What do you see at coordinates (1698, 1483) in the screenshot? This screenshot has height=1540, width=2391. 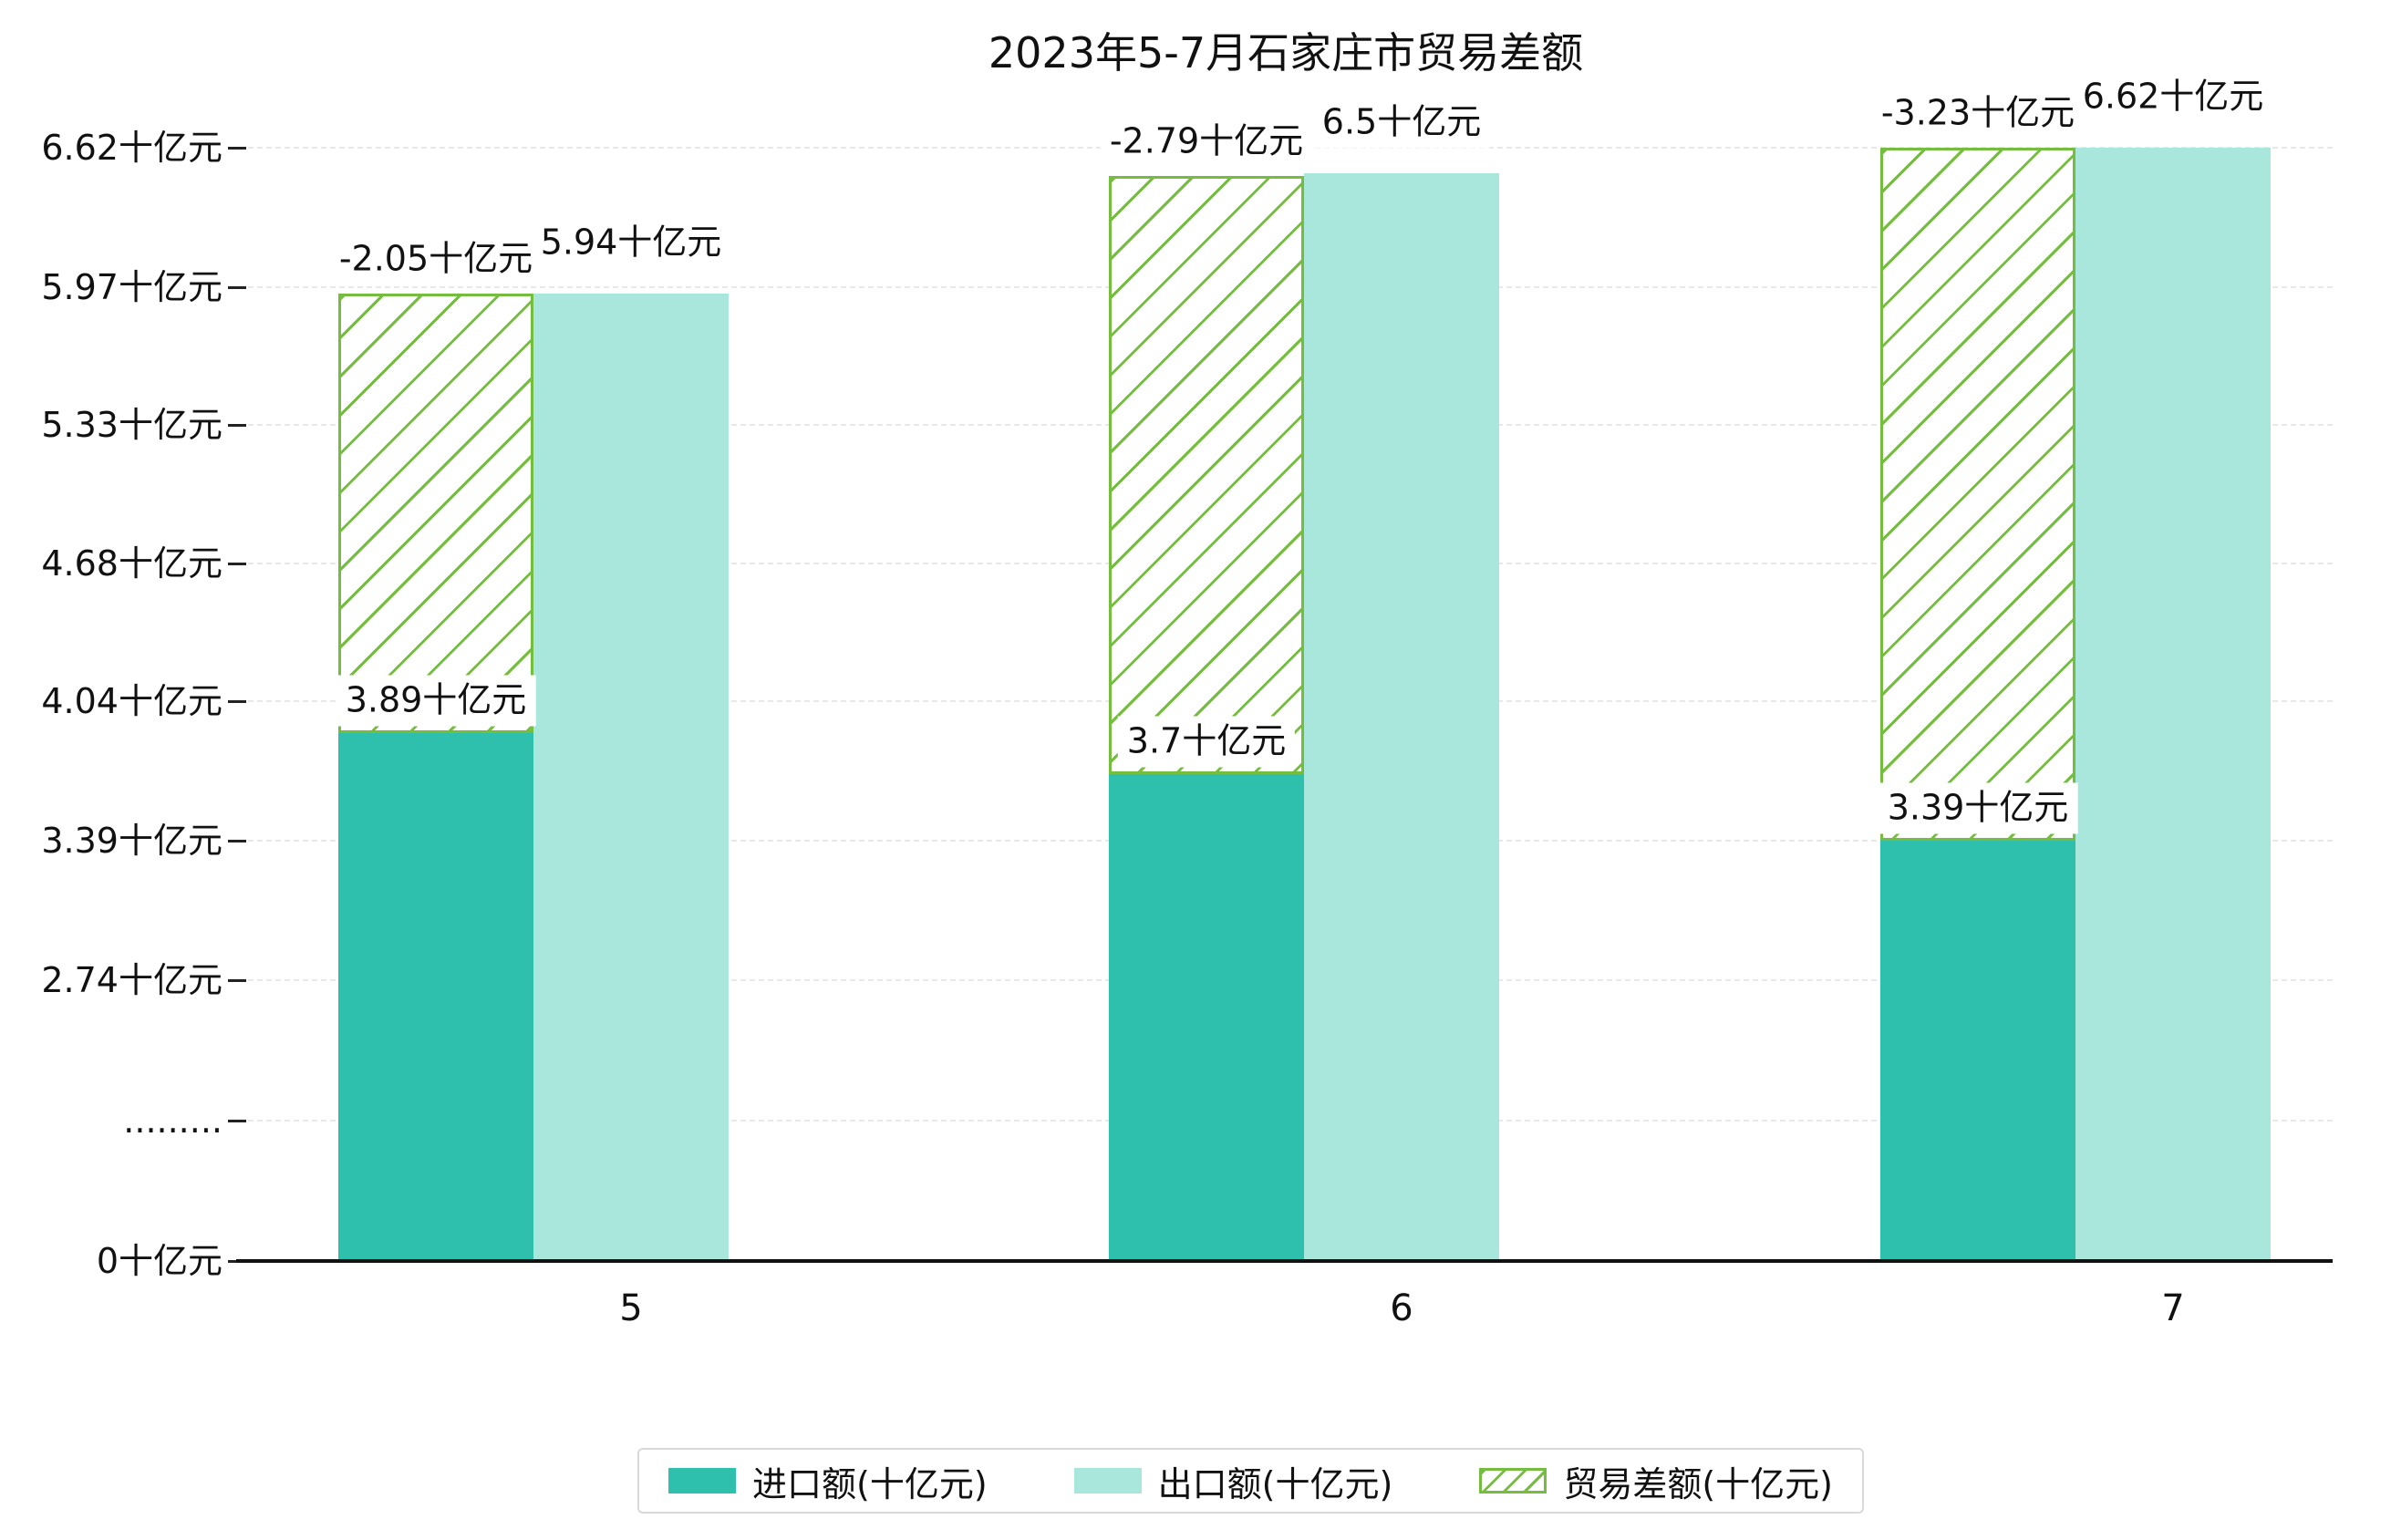 I see `legend-label-trade-balance: 贸易差额(十亿元)` at bounding box center [1698, 1483].